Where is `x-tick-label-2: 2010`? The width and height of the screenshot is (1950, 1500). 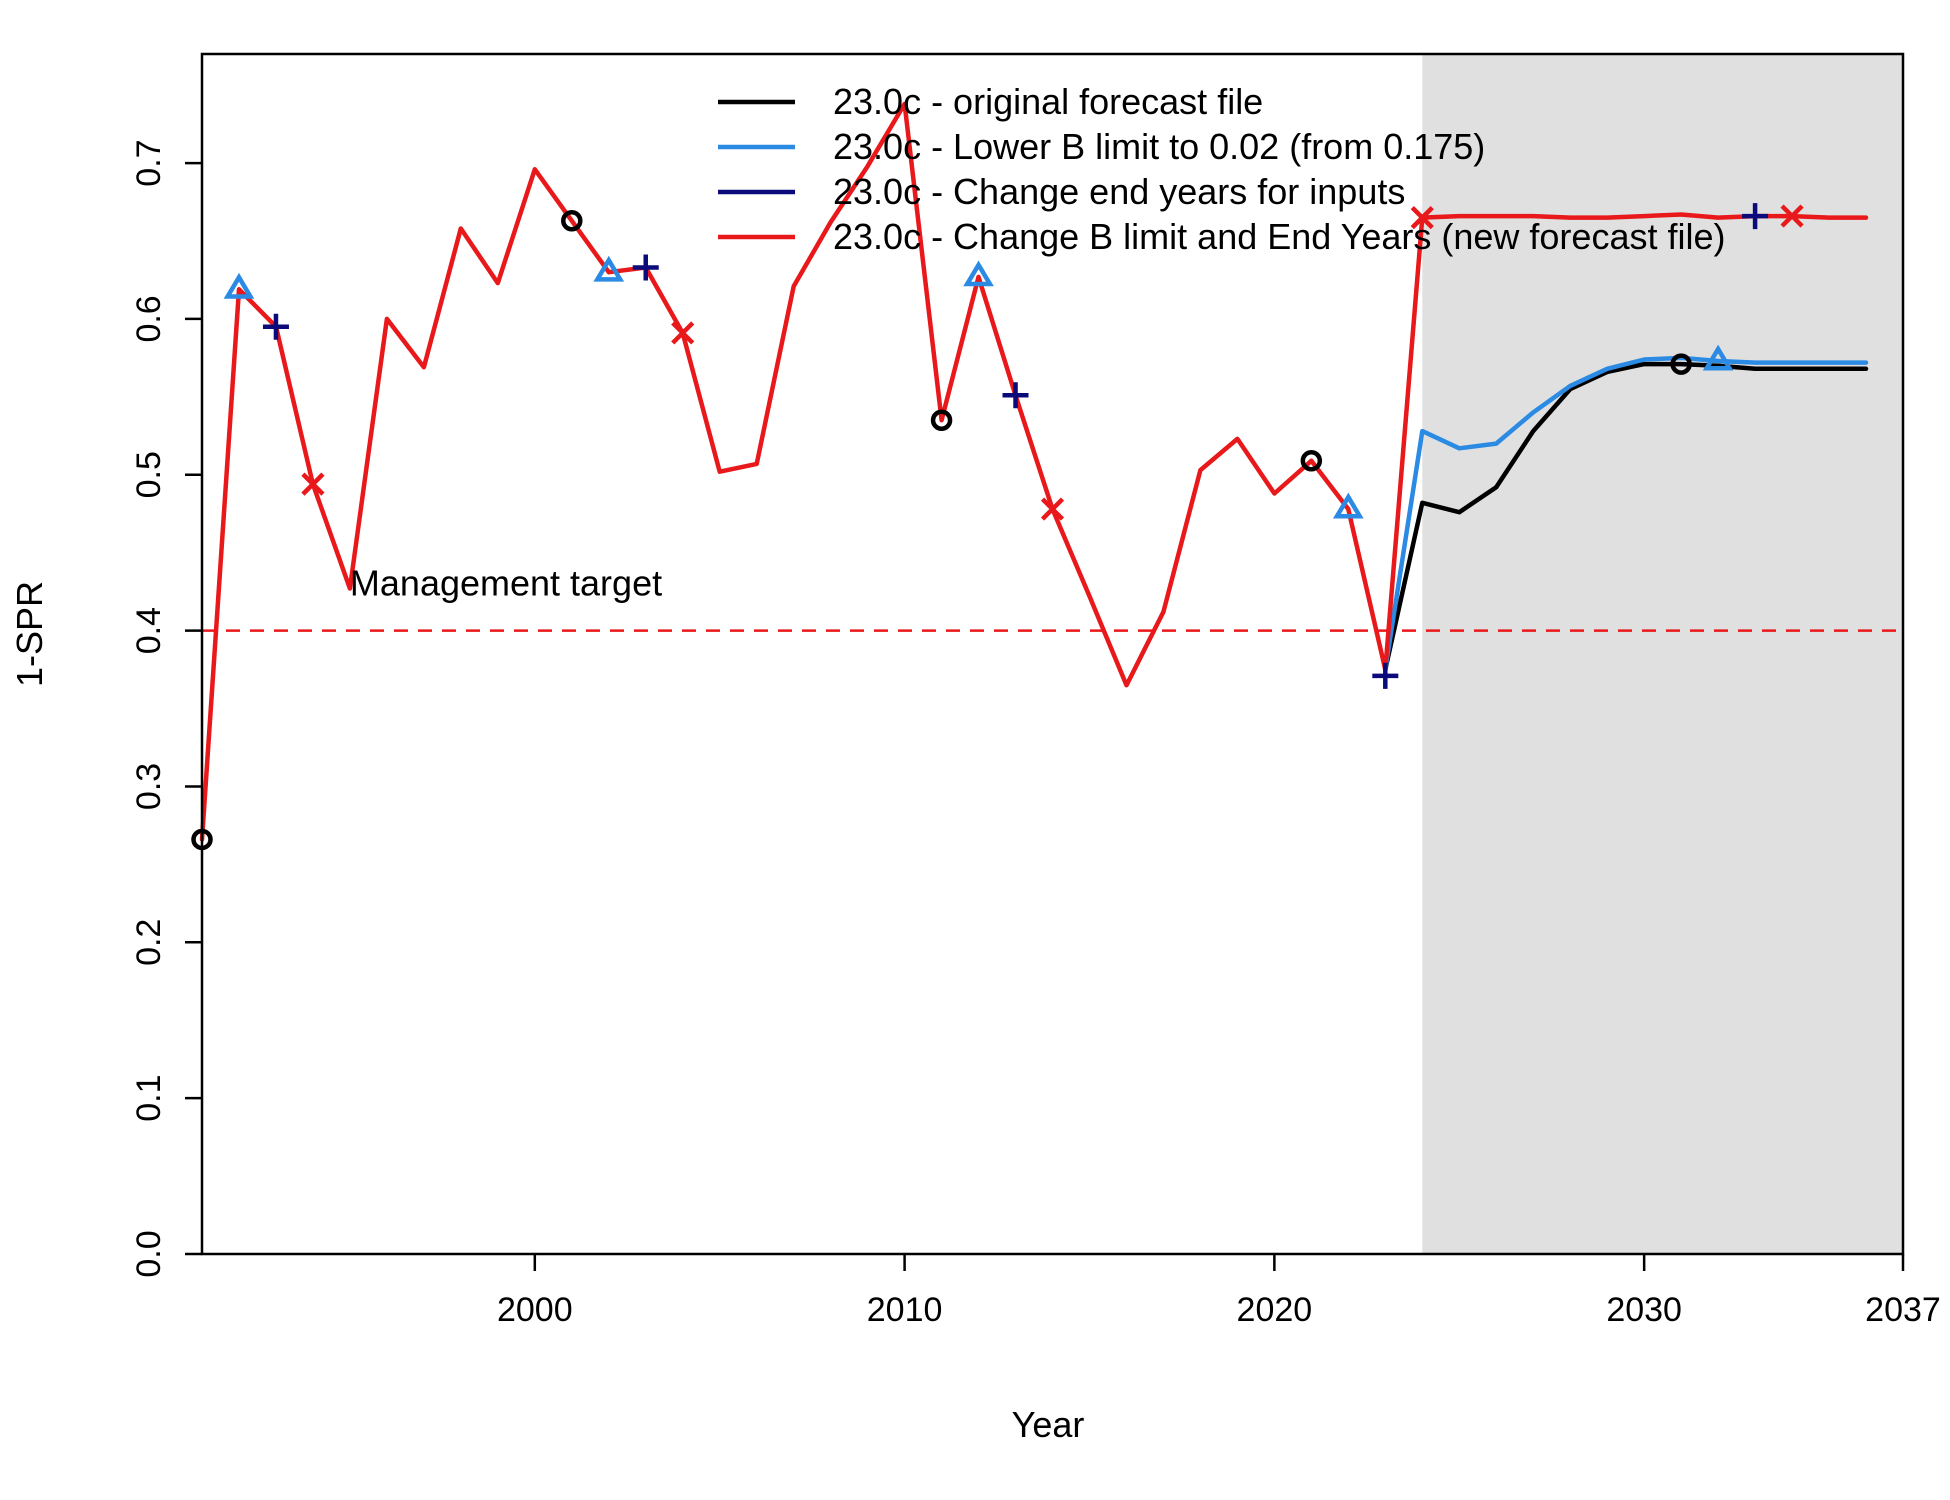
x-tick-label-2: 2010 is located at coordinates (905, 1310).